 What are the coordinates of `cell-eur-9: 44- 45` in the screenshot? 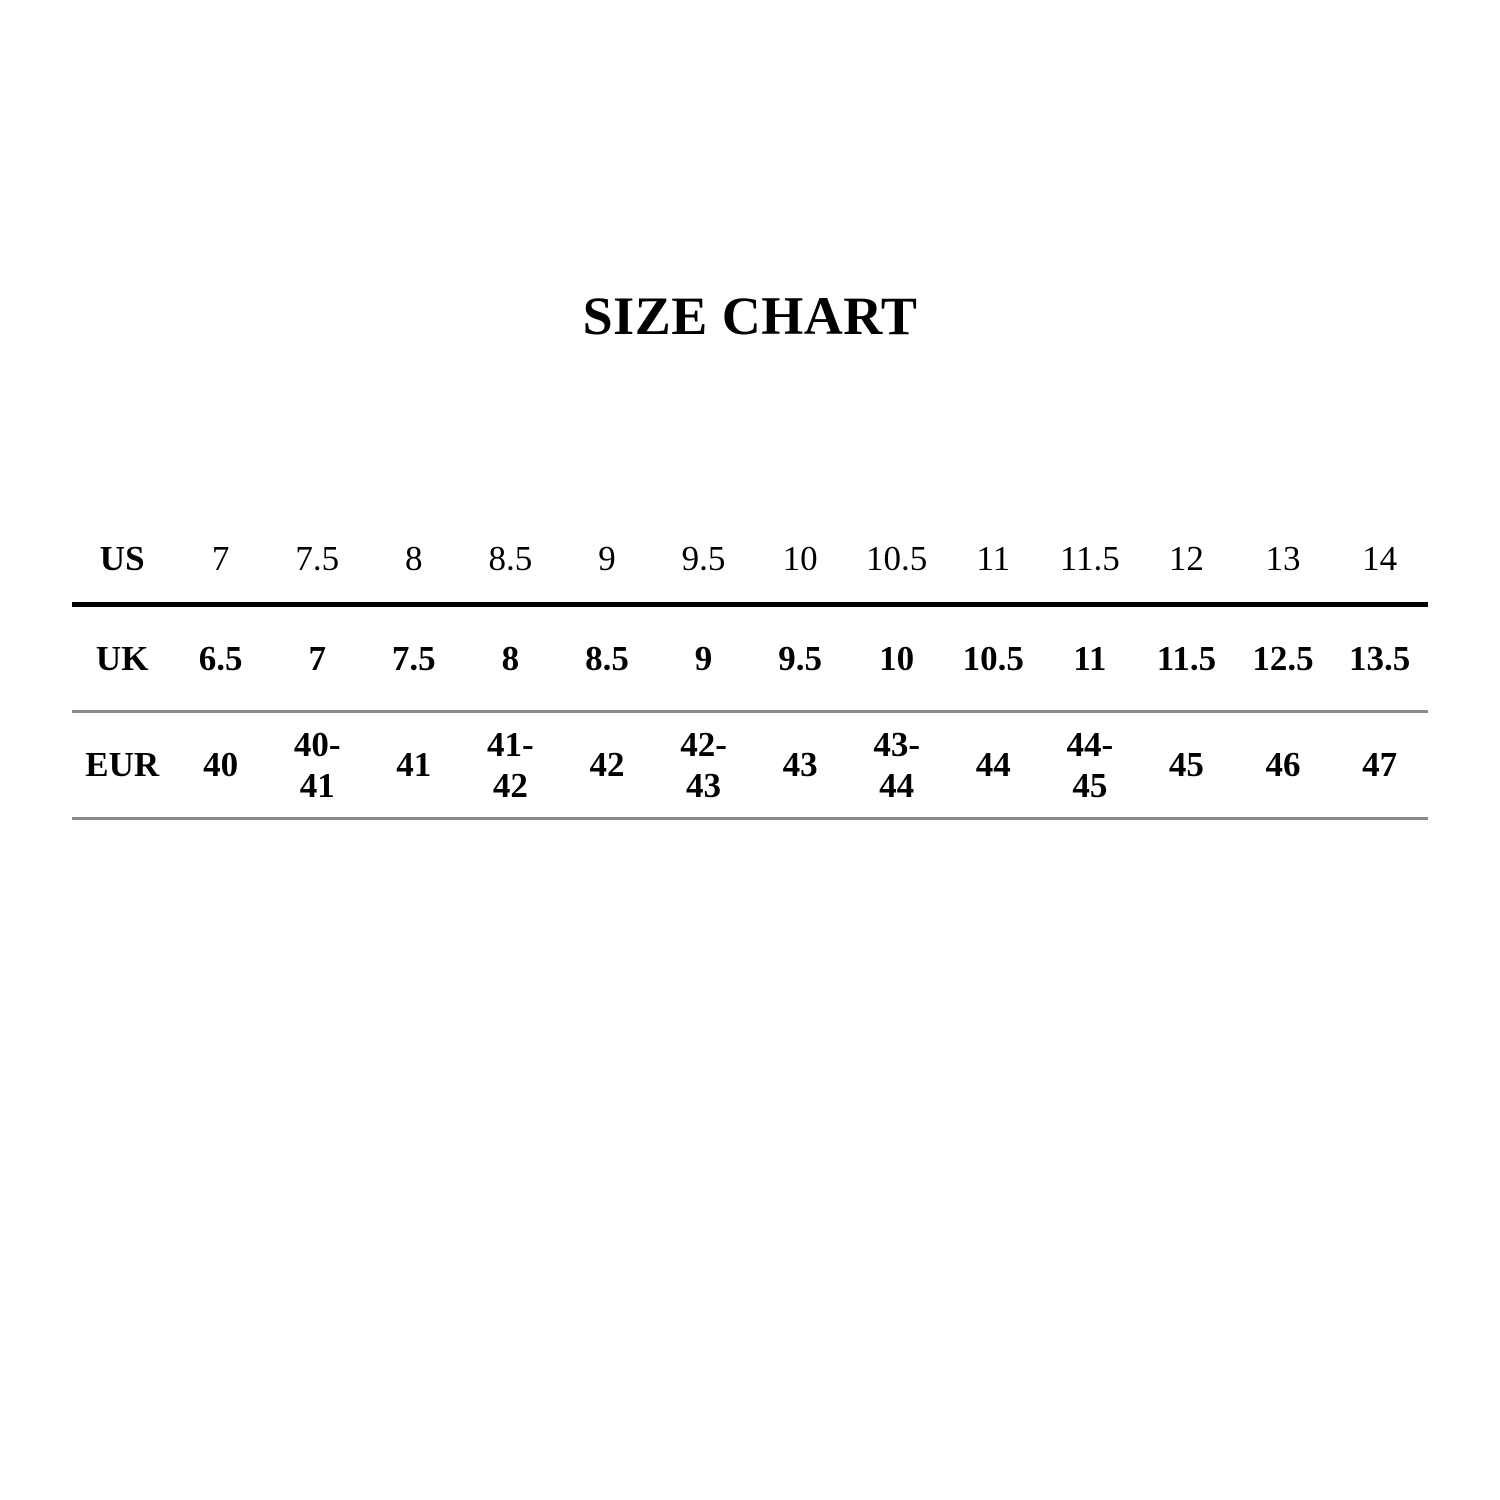 It's located at (1090, 765).